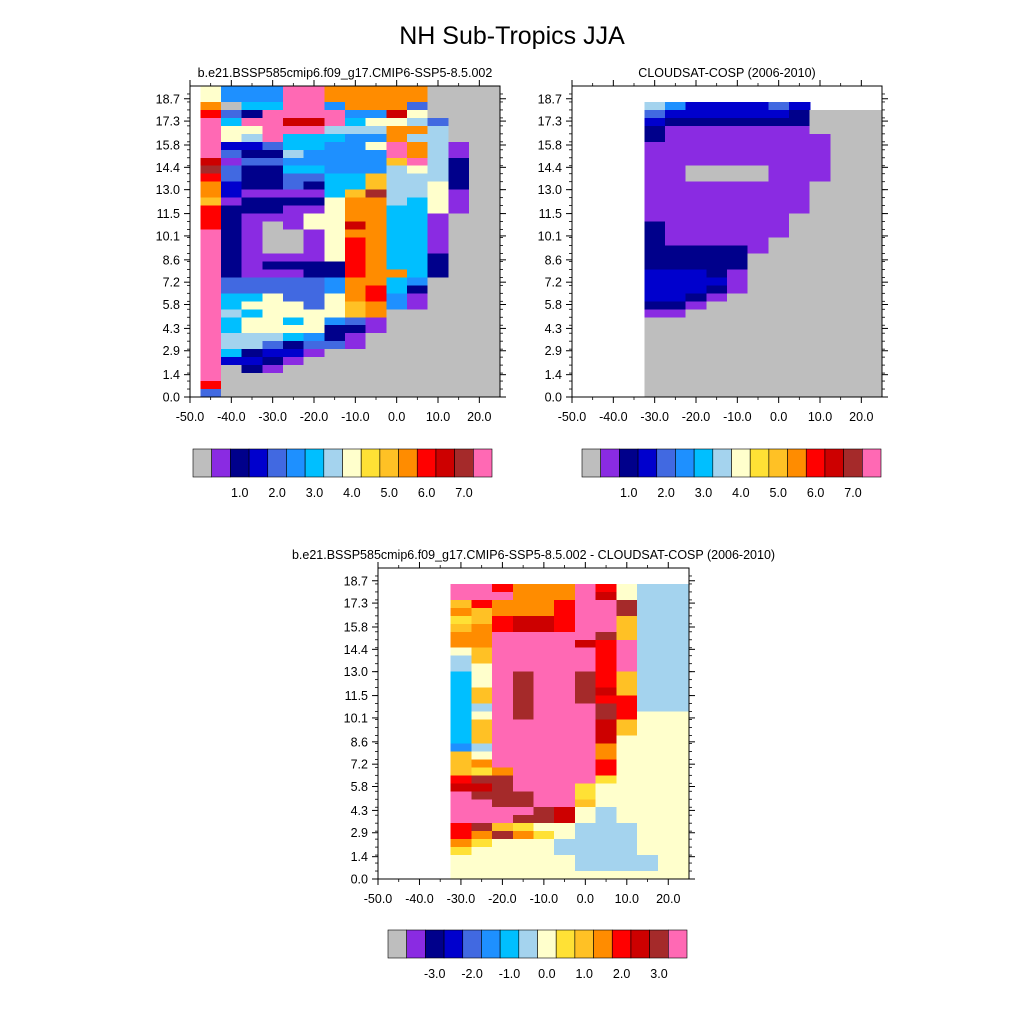 This screenshot has height=1029, width=1024. What do you see at coordinates (544, 899) in the screenshot?
I see `x-tick-label: -10.0` at bounding box center [544, 899].